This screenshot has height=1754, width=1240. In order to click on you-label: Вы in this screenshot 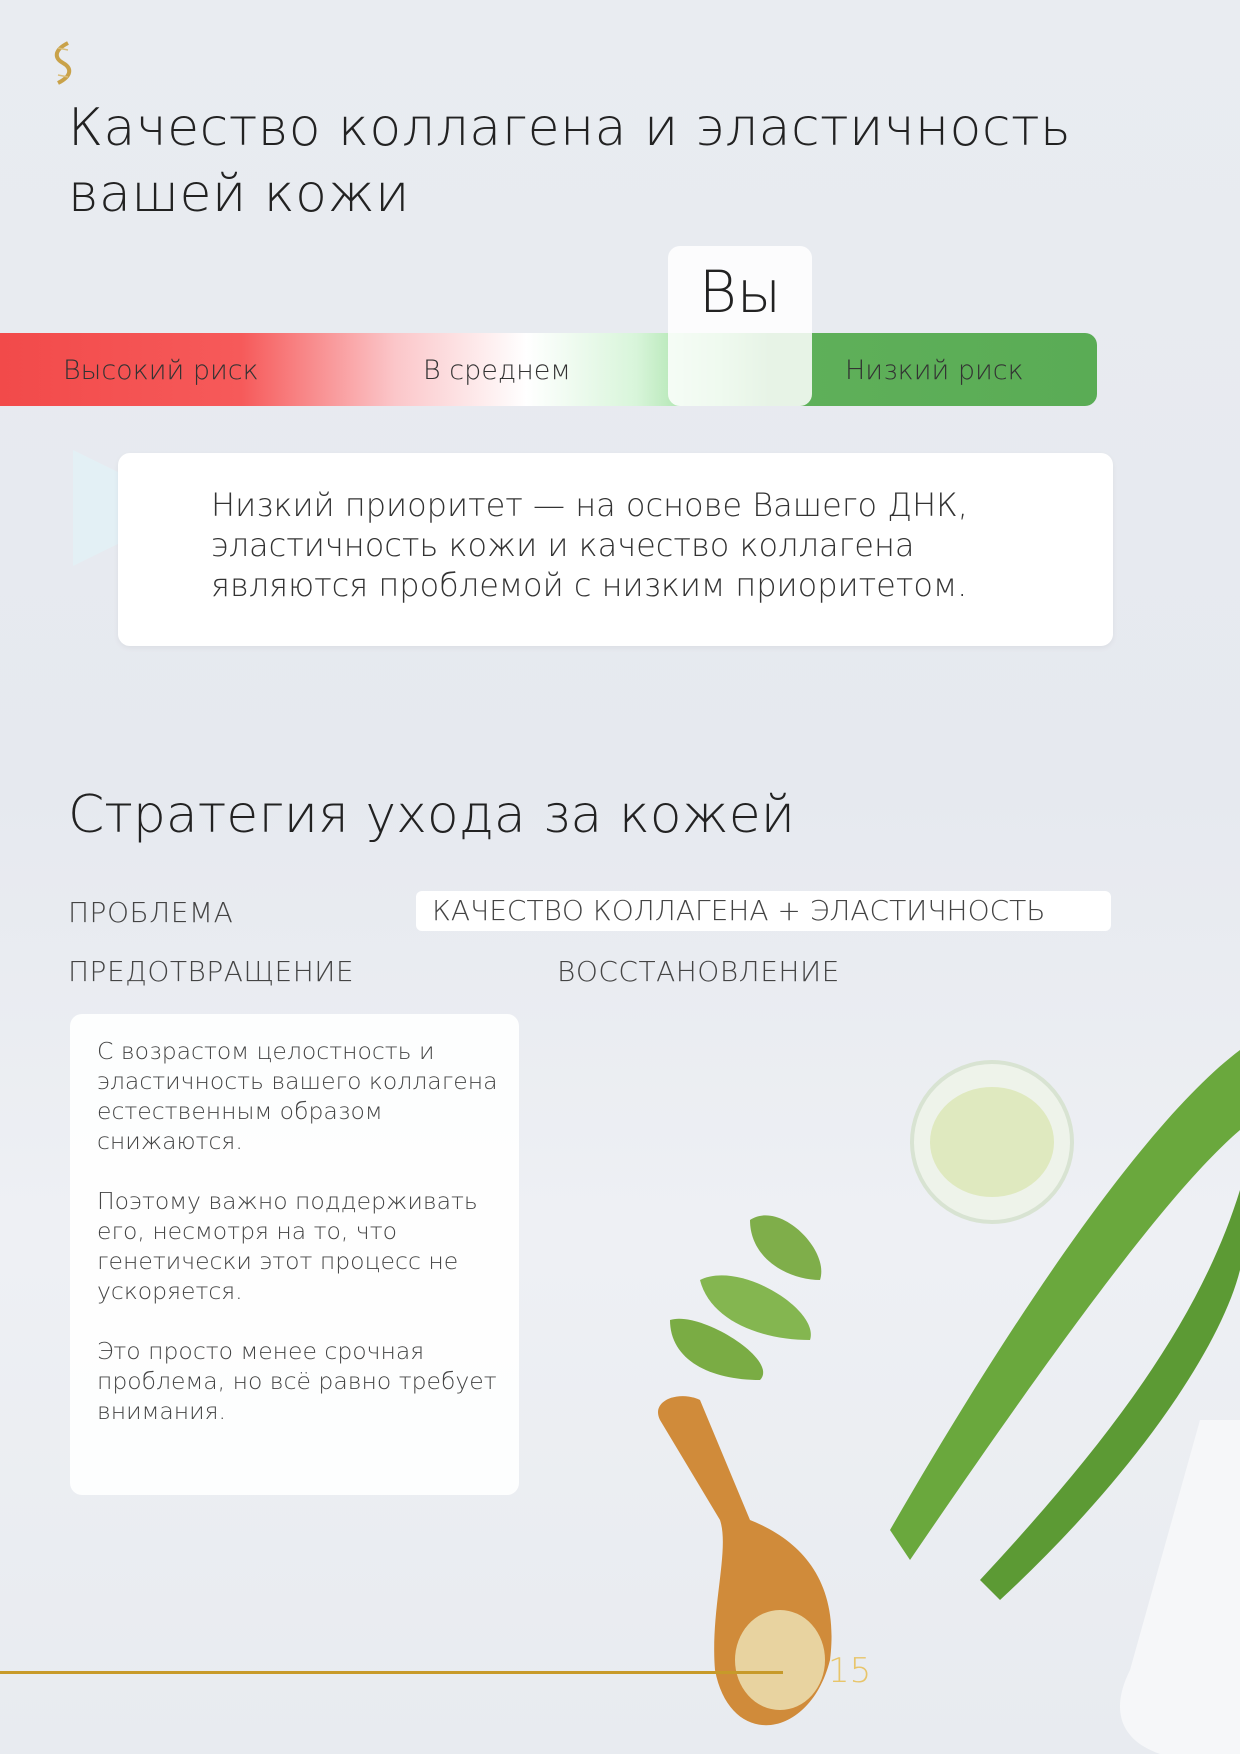, I will do `click(740, 292)`.